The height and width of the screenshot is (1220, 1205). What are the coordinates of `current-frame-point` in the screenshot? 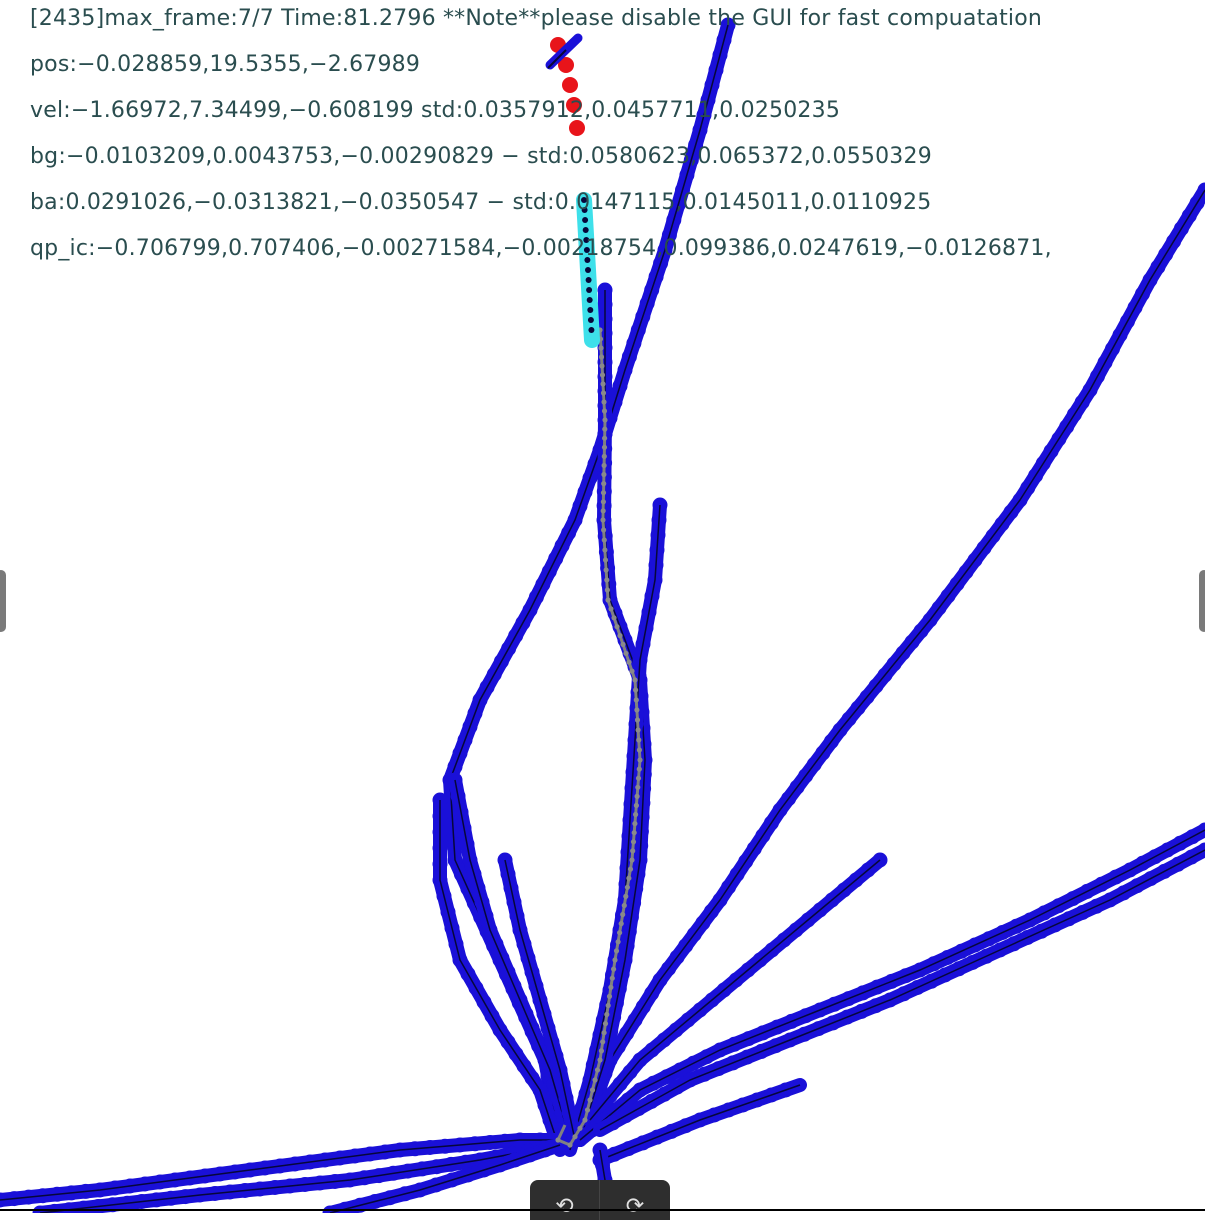 It's located at (570, 85).